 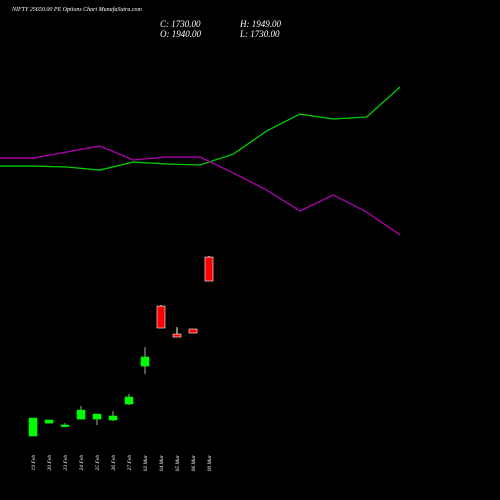 I want to click on close-label: C: 1730.00, so click(x=180, y=24).